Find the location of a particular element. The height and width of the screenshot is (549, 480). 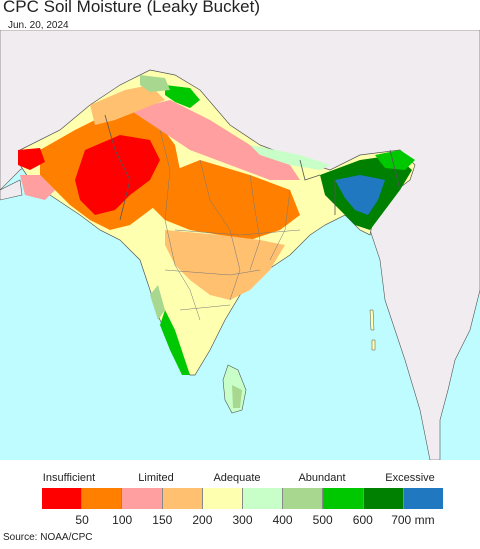

upper-pakistan-lightorange is located at coordinates (127, 105).